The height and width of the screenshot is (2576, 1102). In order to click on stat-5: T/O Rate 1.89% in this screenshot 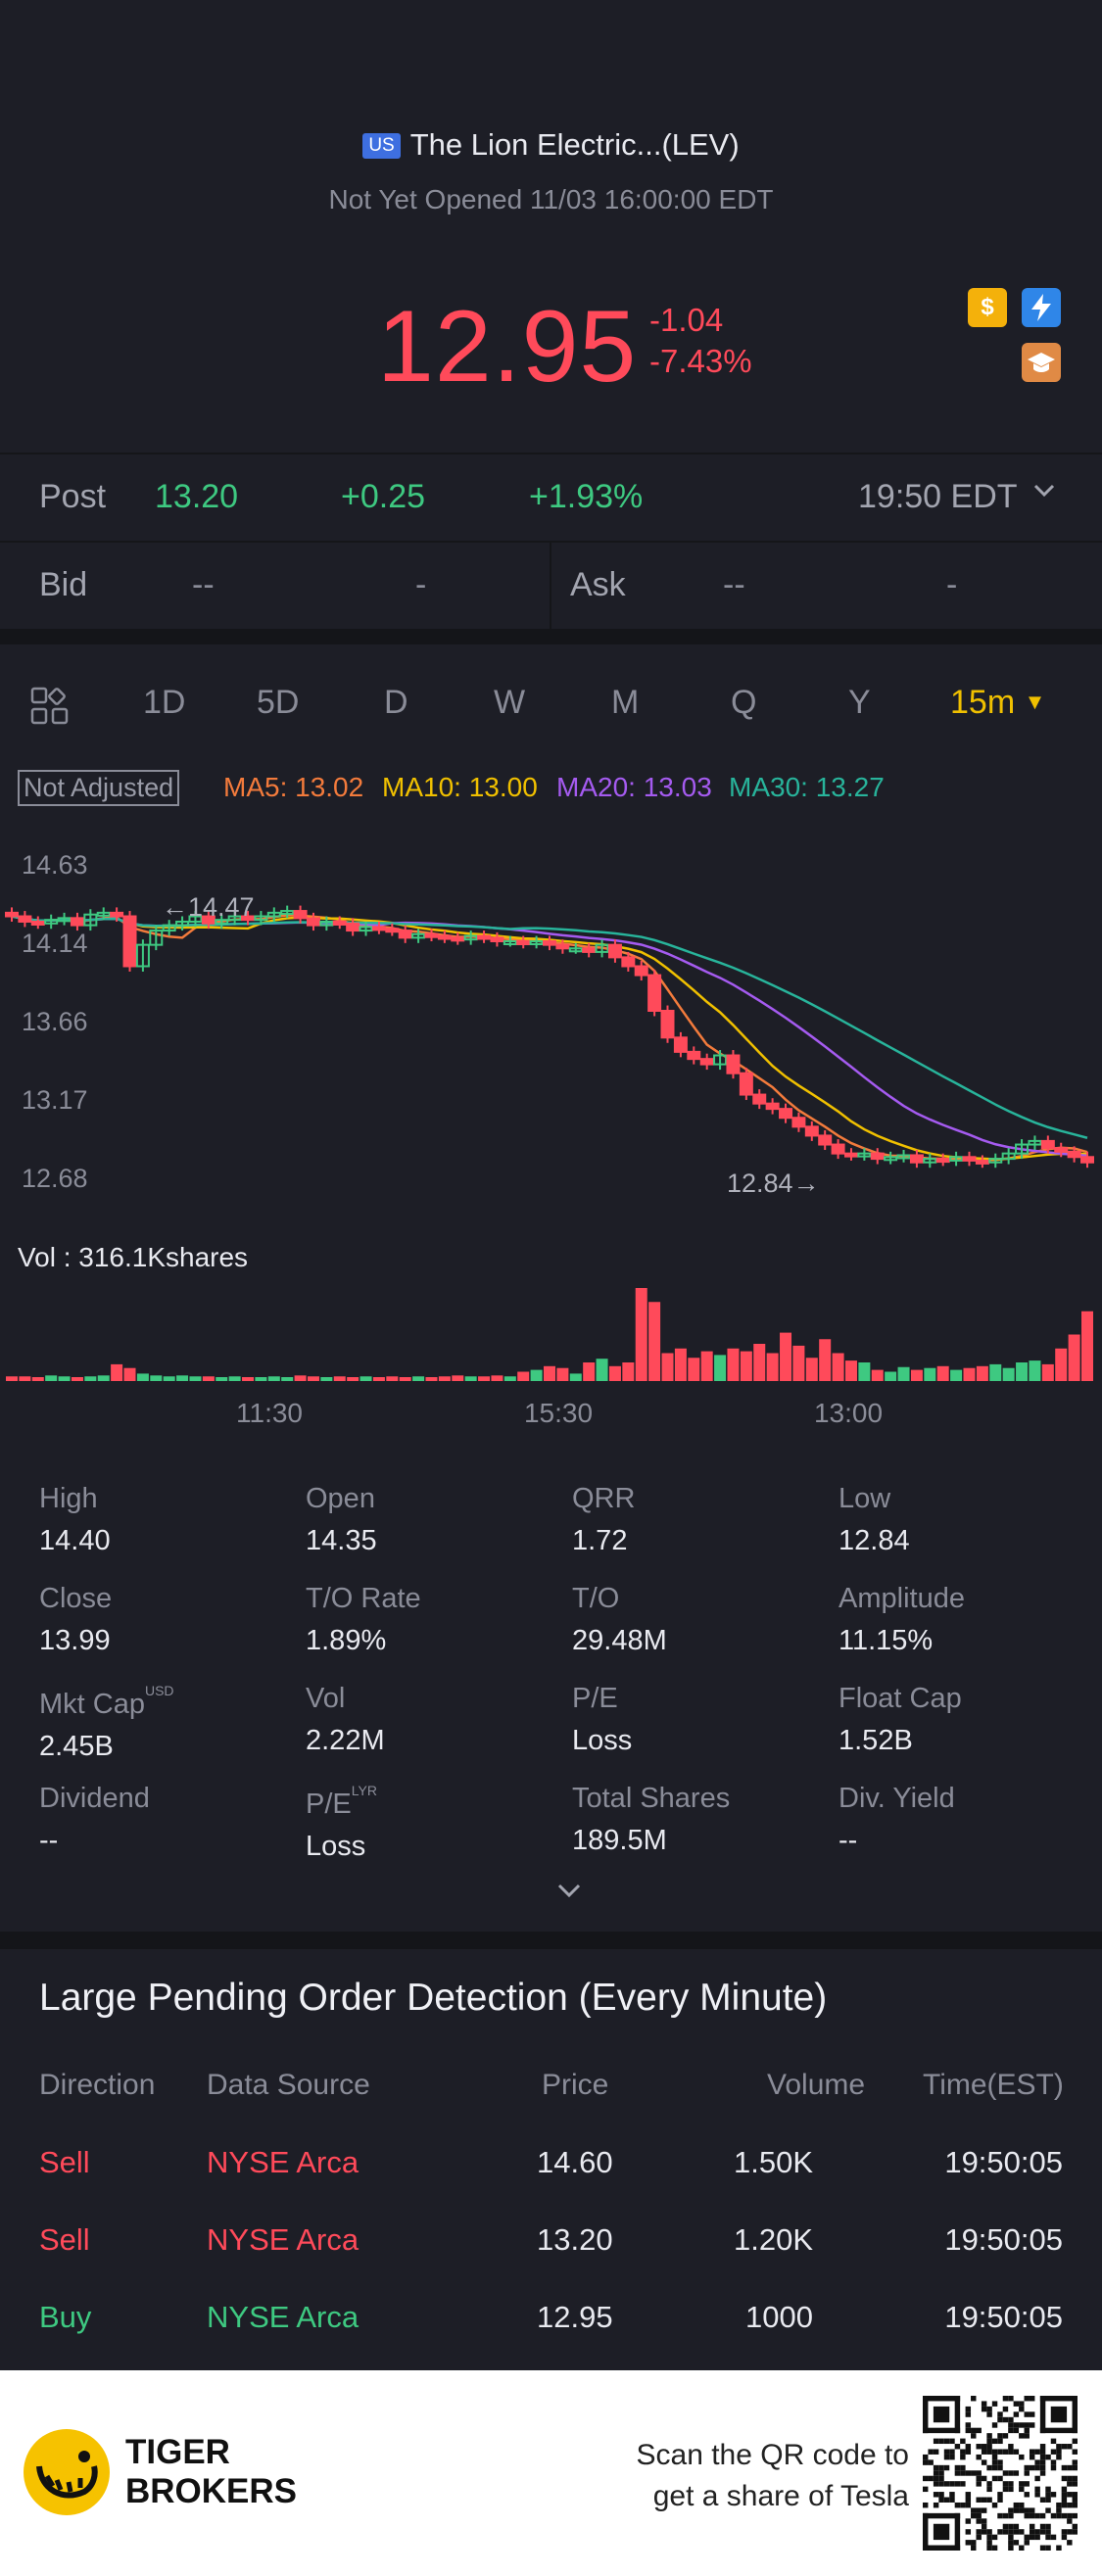, I will do `click(433, 1620)`.